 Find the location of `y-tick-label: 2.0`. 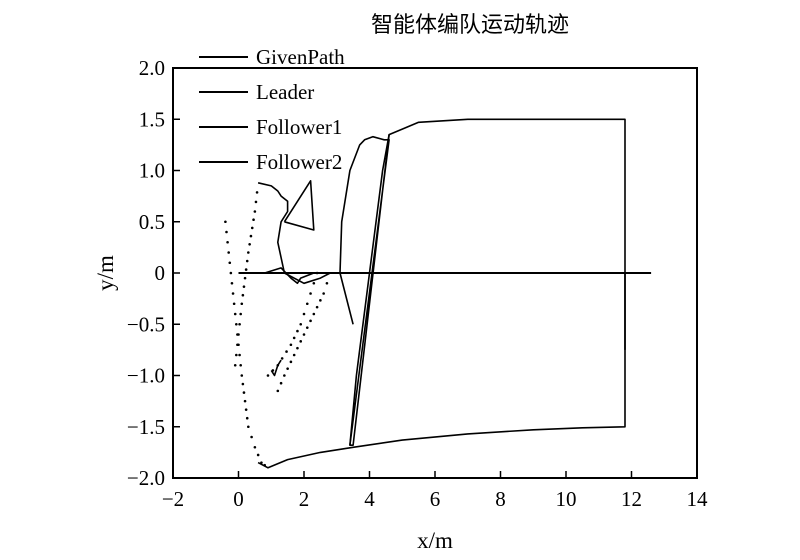

y-tick-label: 2.0 is located at coordinates (152, 68).